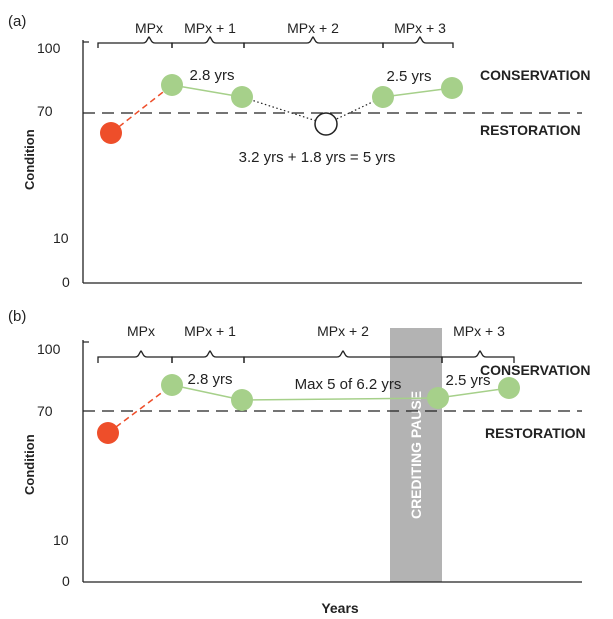  Describe the element at coordinates (326, 124) in the screenshot. I see `data-point-hollow` at that location.